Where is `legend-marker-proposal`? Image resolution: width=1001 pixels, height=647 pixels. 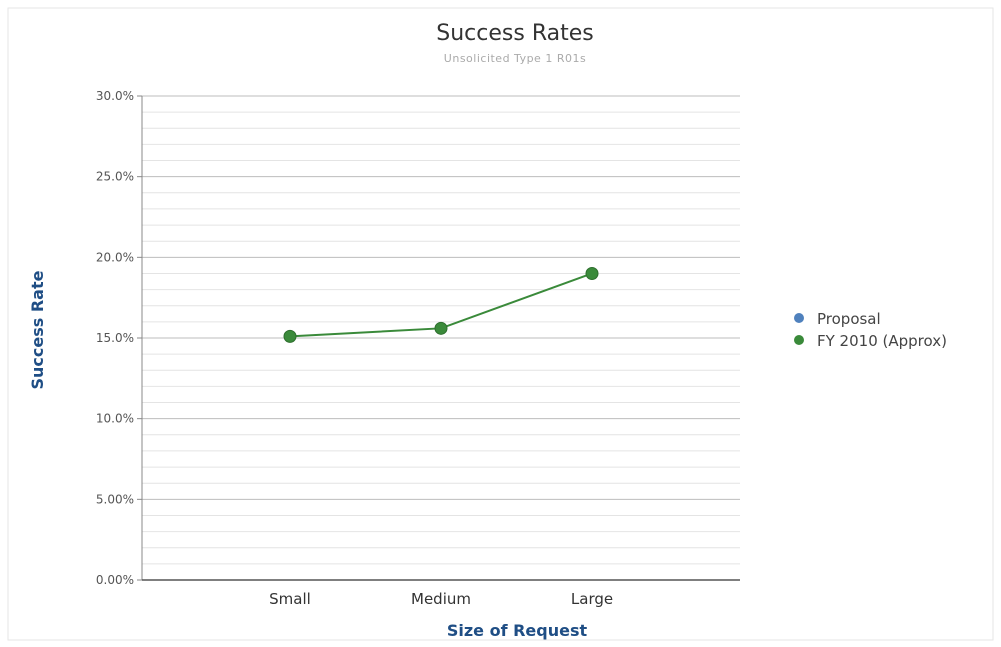 legend-marker-proposal is located at coordinates (799, 318).